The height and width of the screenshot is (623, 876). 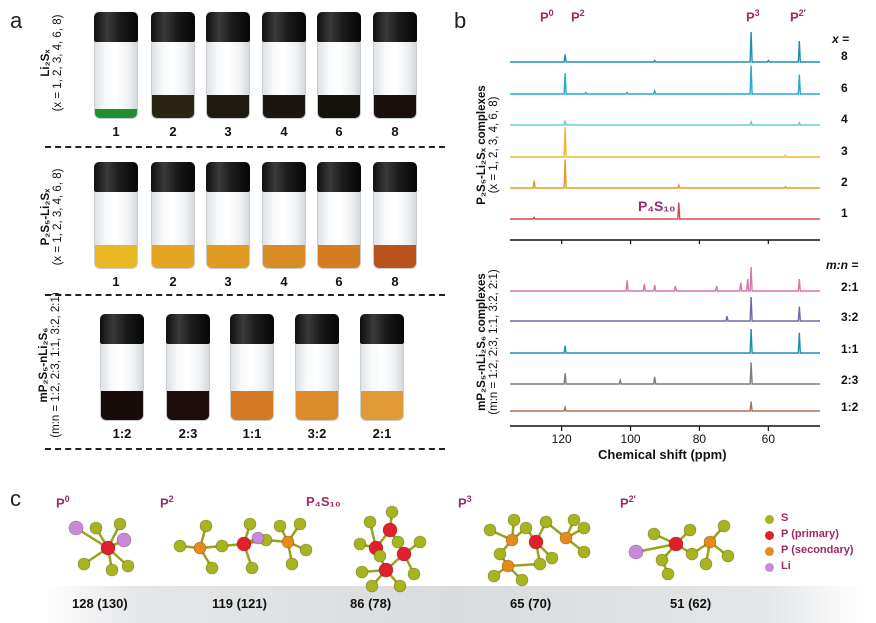 What do you see at coordinates (252, 433) in the screenshot?
I see `vial-label: 1:1` at bounding box center [252, 433].